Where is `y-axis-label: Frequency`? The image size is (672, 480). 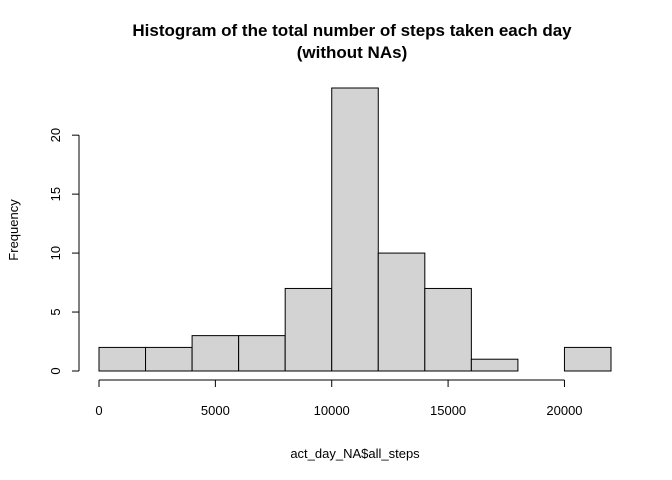
y-axis-label: Frequency is located at coordinates (13, 230).